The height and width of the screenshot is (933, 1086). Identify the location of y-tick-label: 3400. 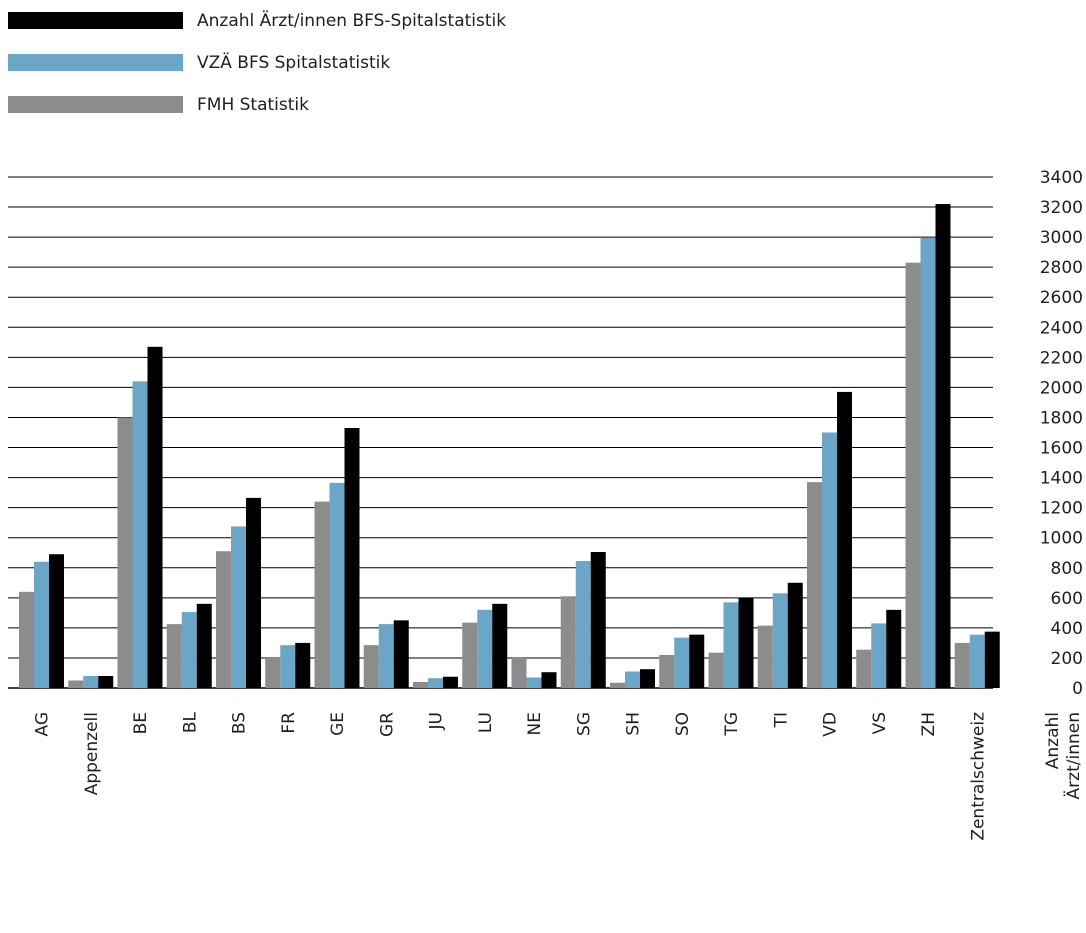
(1061, 178).